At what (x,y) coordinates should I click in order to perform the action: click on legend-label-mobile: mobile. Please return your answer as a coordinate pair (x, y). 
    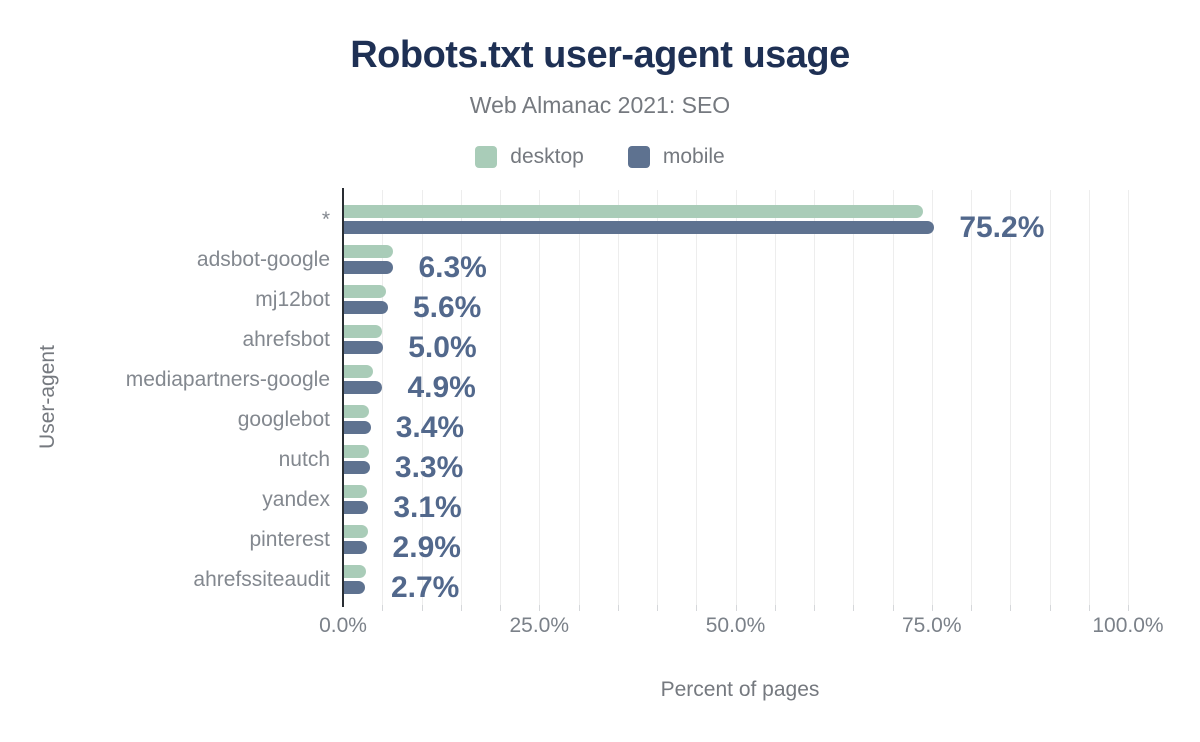
    Looking at the image, I should click on (693, 156).